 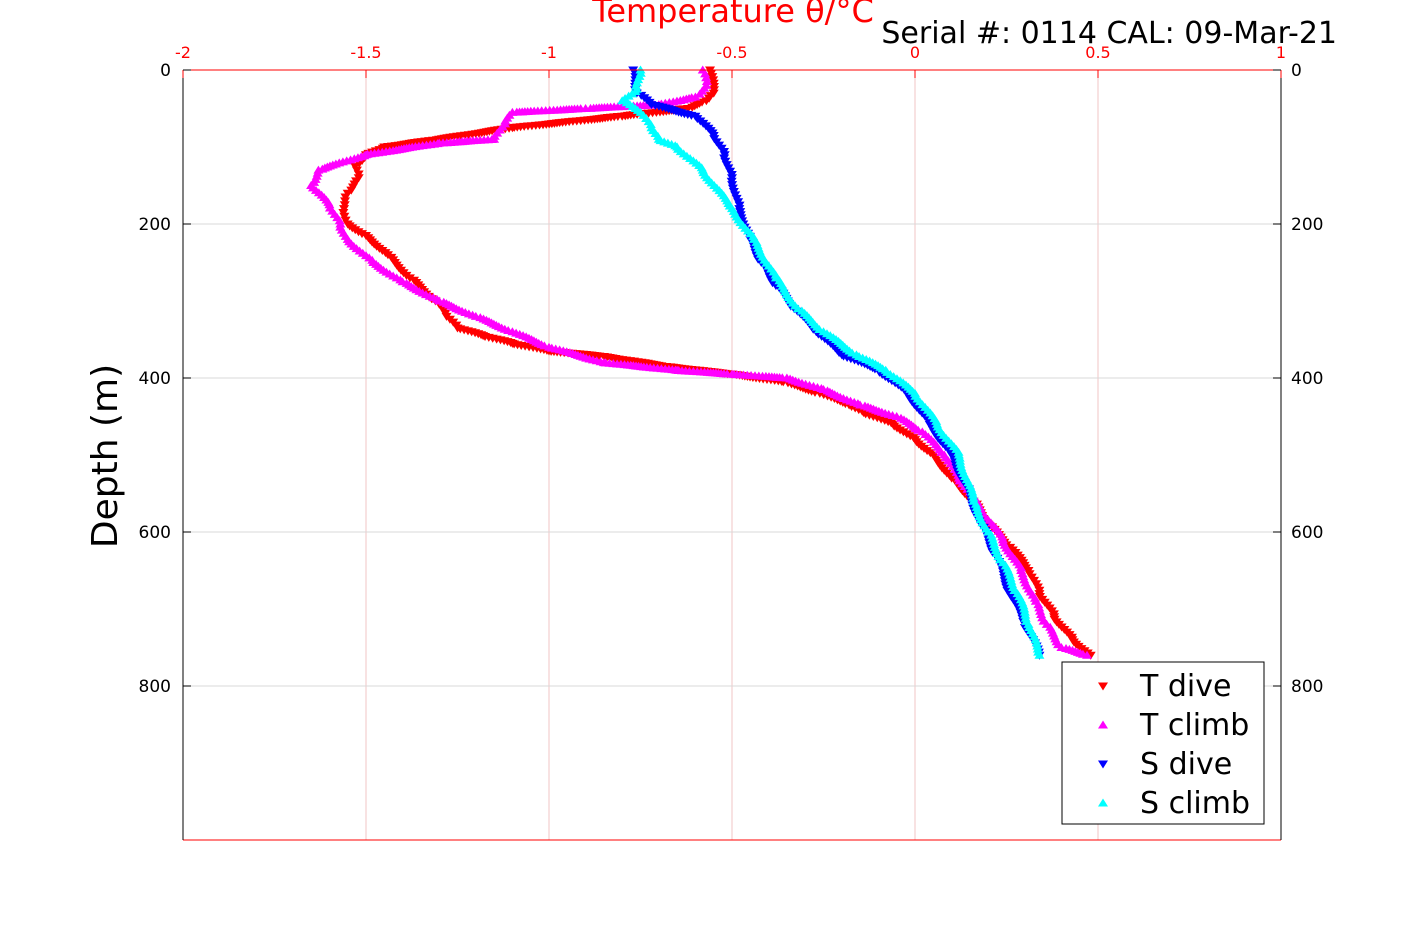 I want to click on legend-label: S dive, so click(x=1186, y=764).